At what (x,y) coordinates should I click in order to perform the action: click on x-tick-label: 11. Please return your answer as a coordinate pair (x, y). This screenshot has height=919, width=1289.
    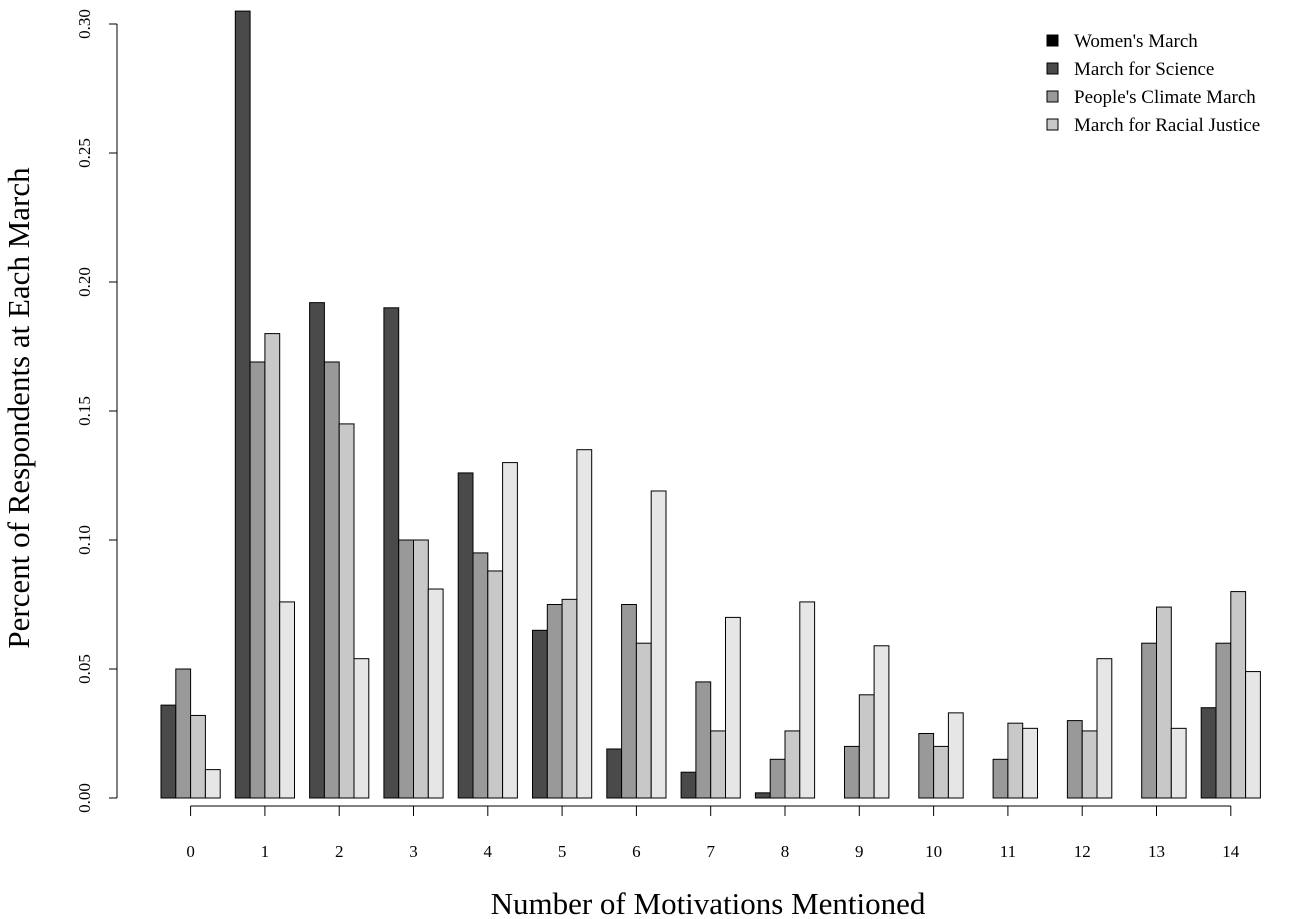
    Looking at the image, I should click on (1008, 851).